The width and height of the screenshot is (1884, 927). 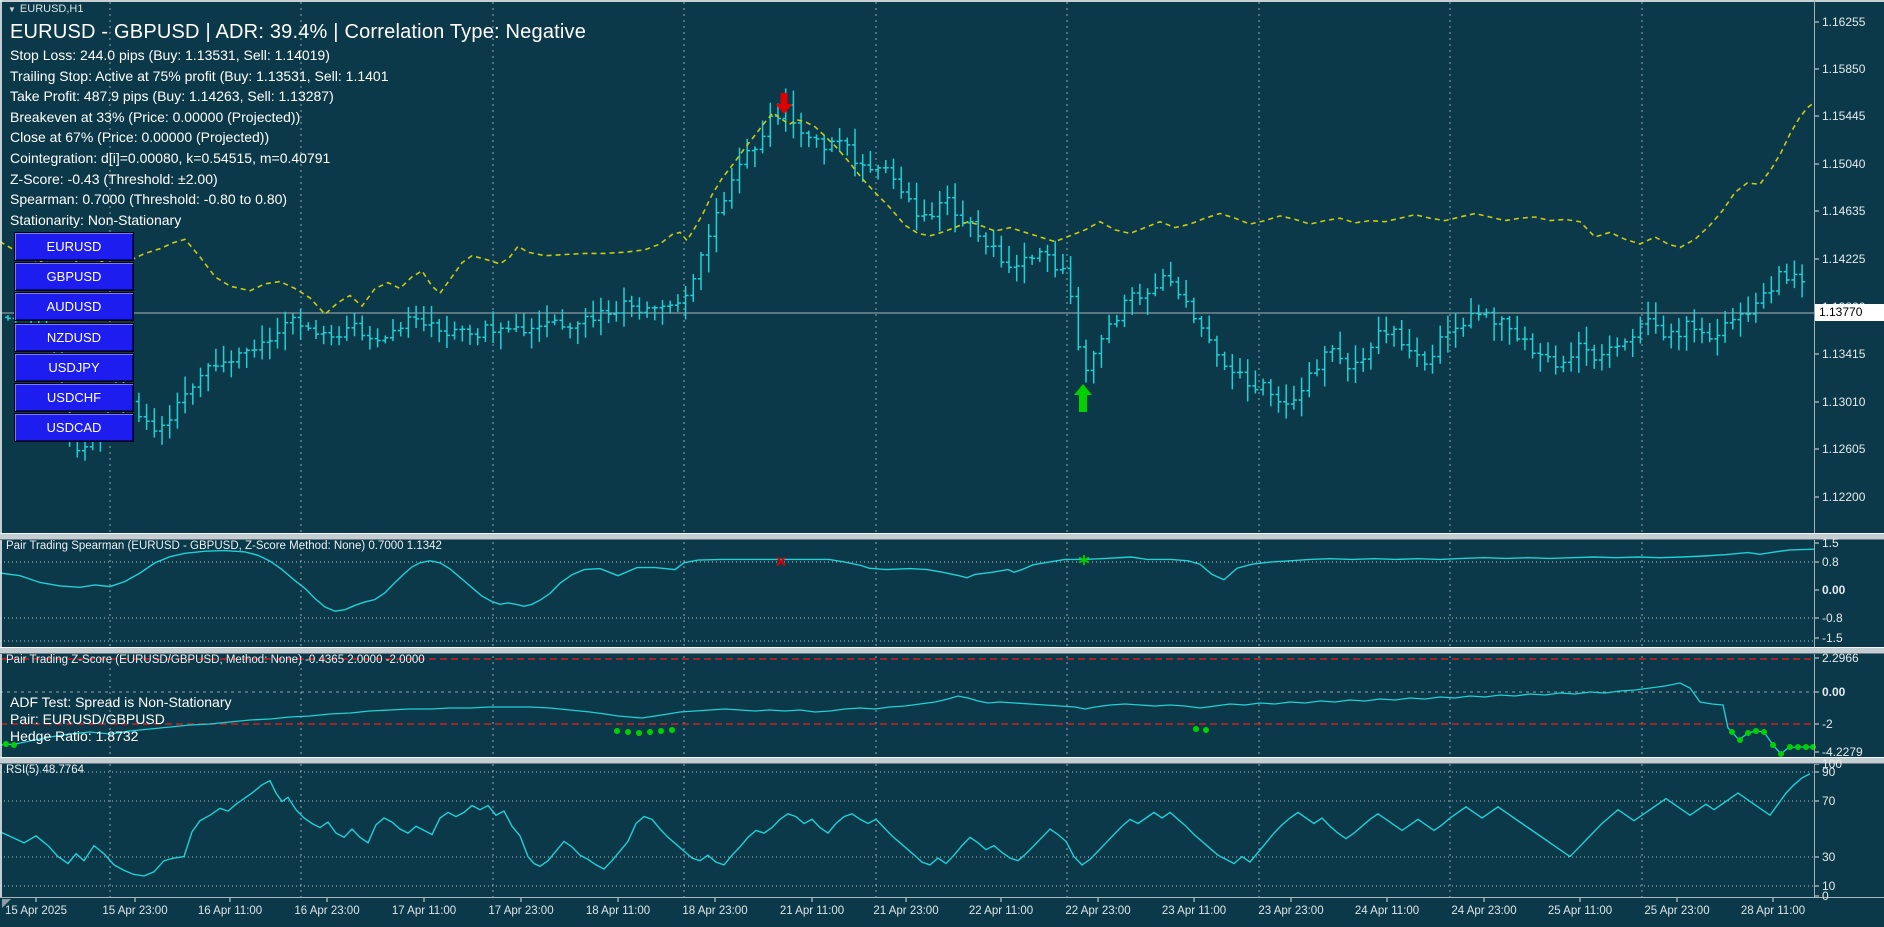 What do you see at coordinates (51, 9) in the screenshot?
I see `symbol-period-text: EURUSD,H1` at bounding box center [51, 9].